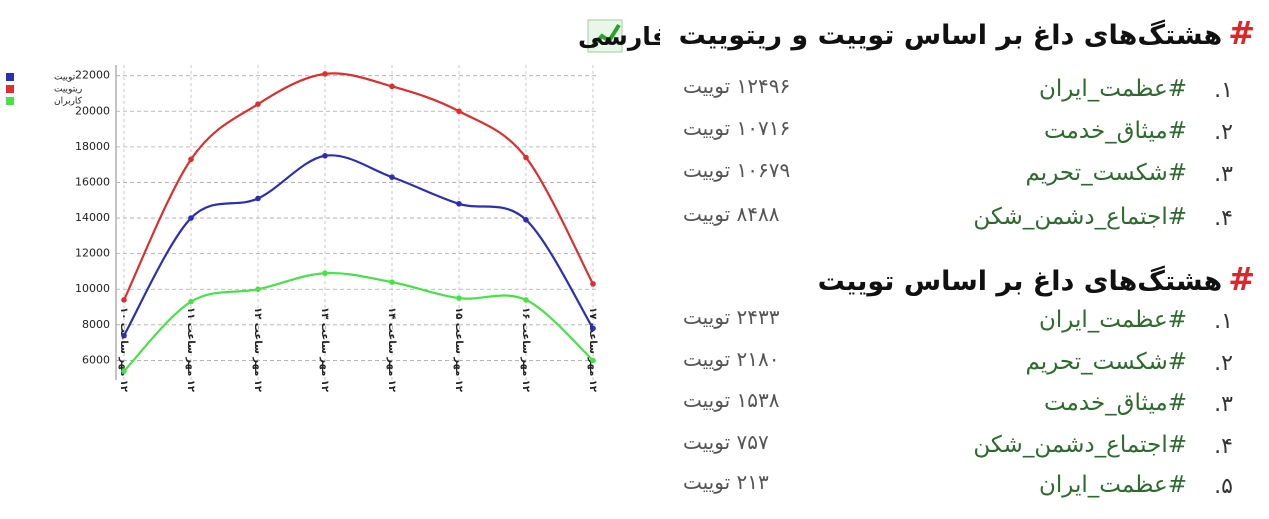 This screenshot has width=1269, height=519. I want to click on tweet-count: ۷۵۷ توییت, so click(726, 442).